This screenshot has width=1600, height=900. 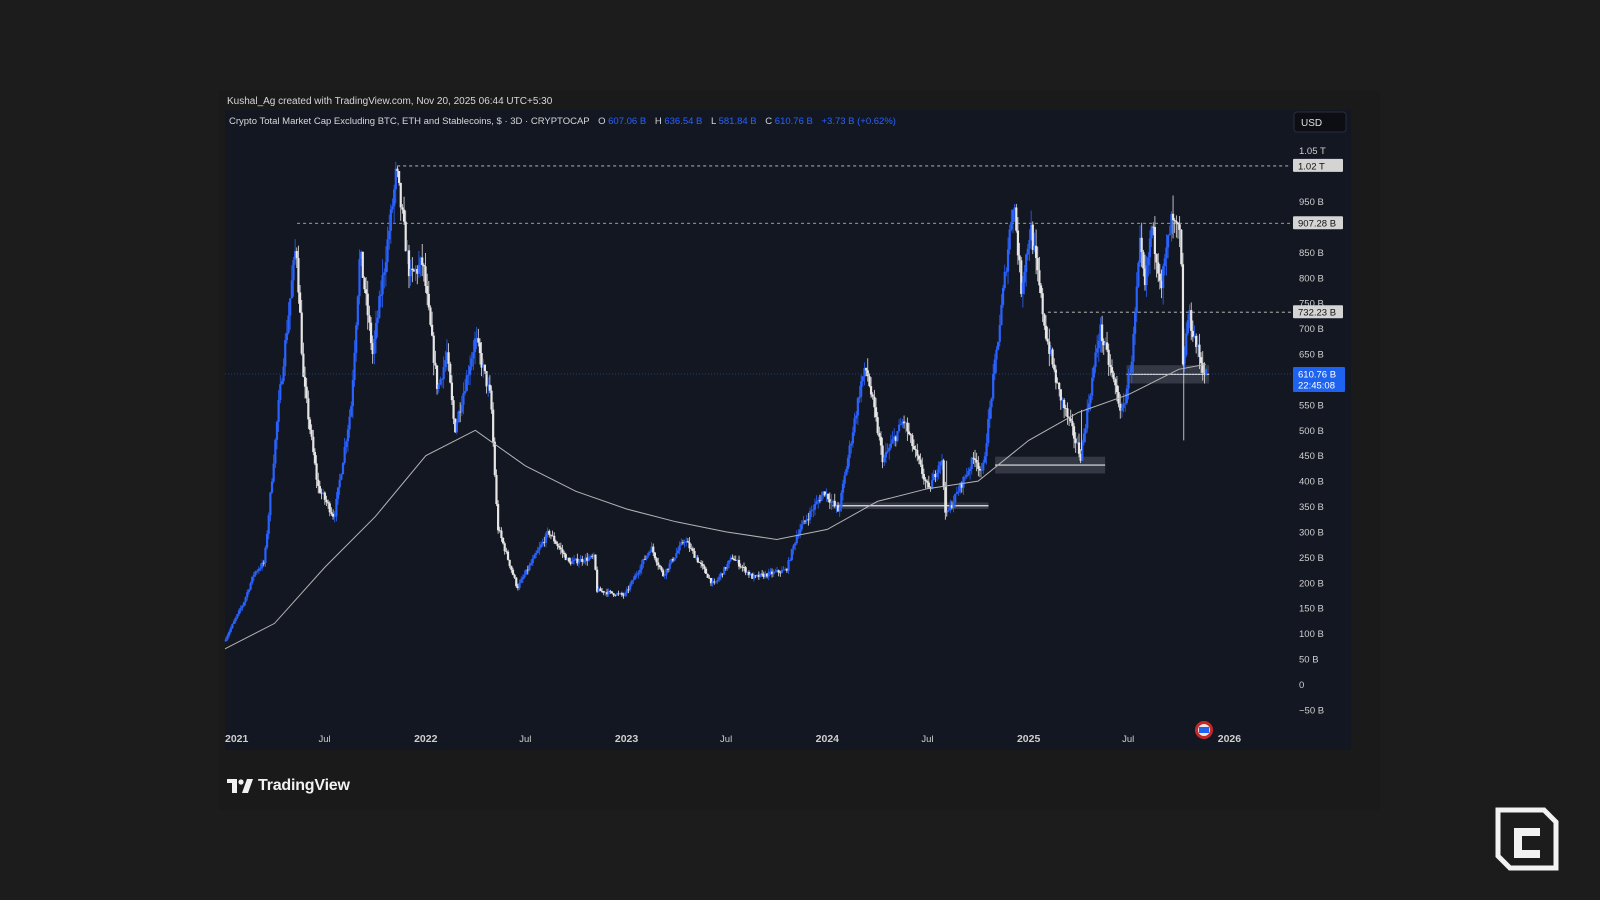 What do you see at coordinates (1311, 355) in the screenshot?
I see `y-tick-label: 650 B` at bounding box center [1311, 355].